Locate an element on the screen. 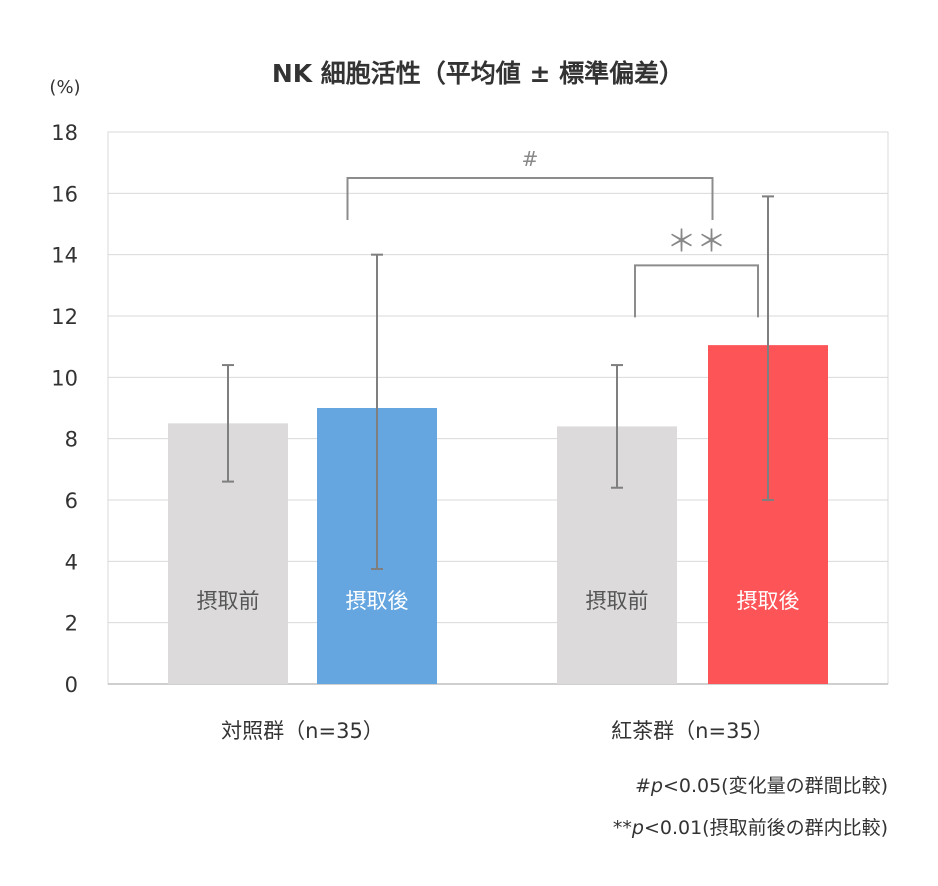 Image resolution: width=938 pixels, height=886 pixels. labels-layer: 対照群（n=35） 紅茶群（n=35） is located at coordinates (497, 731).